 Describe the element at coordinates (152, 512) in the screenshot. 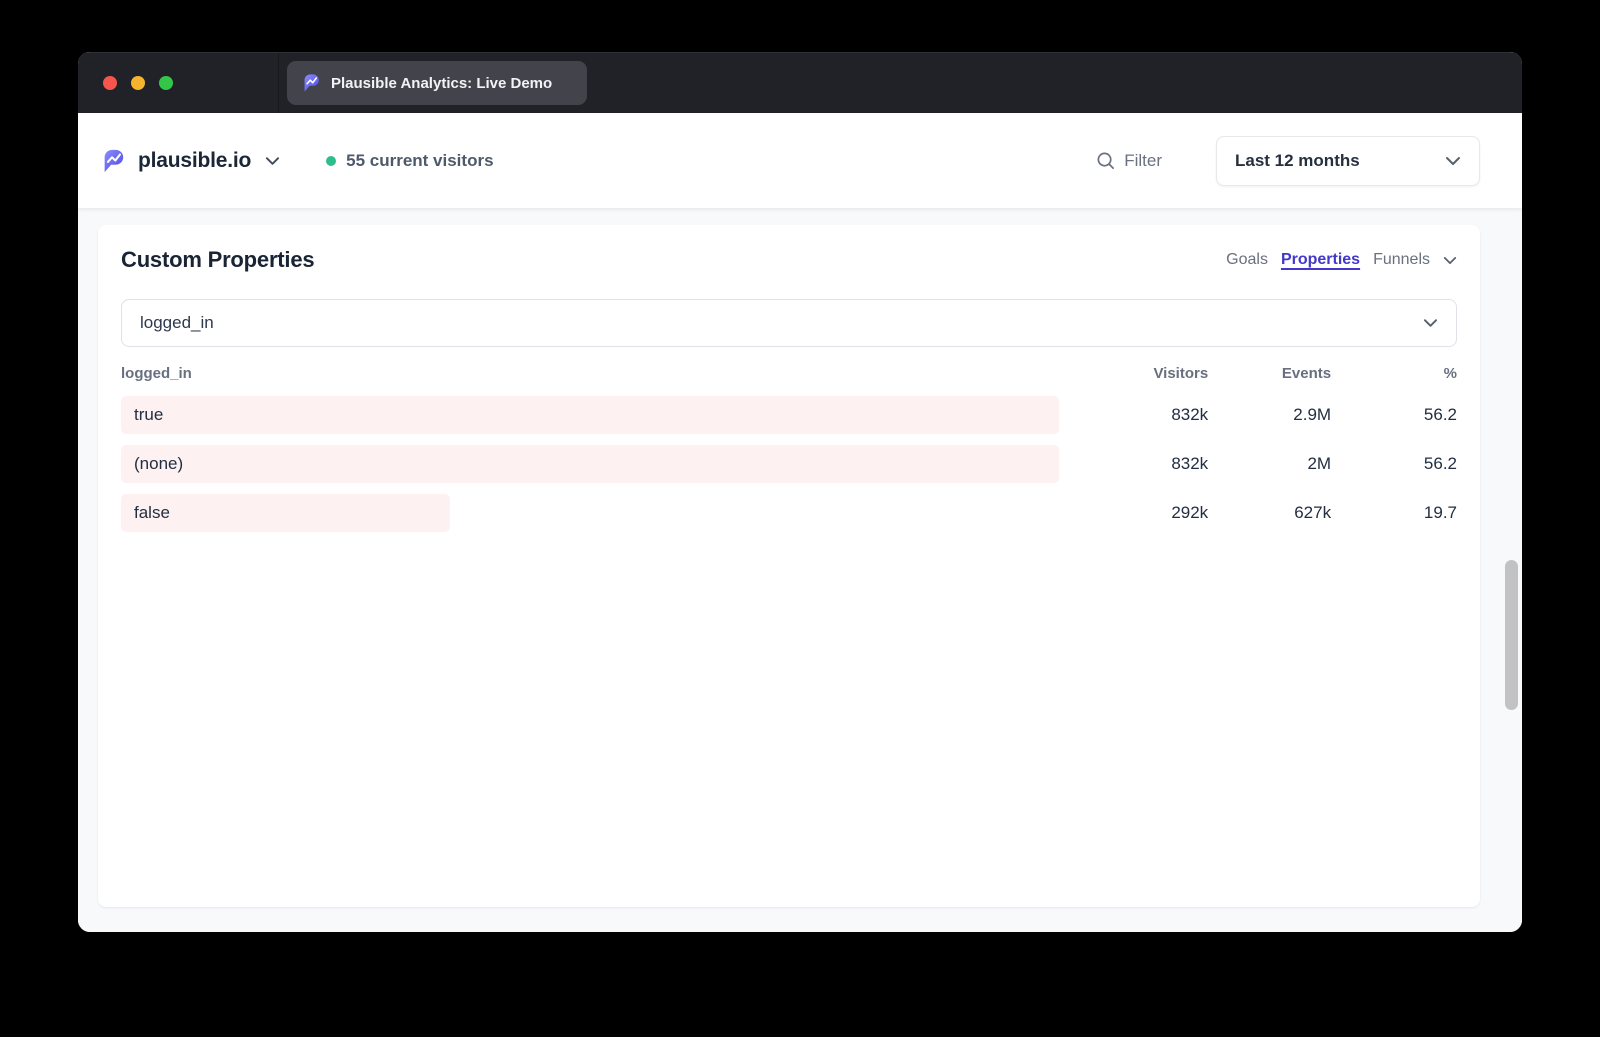

I see `property-label: false` at that location.